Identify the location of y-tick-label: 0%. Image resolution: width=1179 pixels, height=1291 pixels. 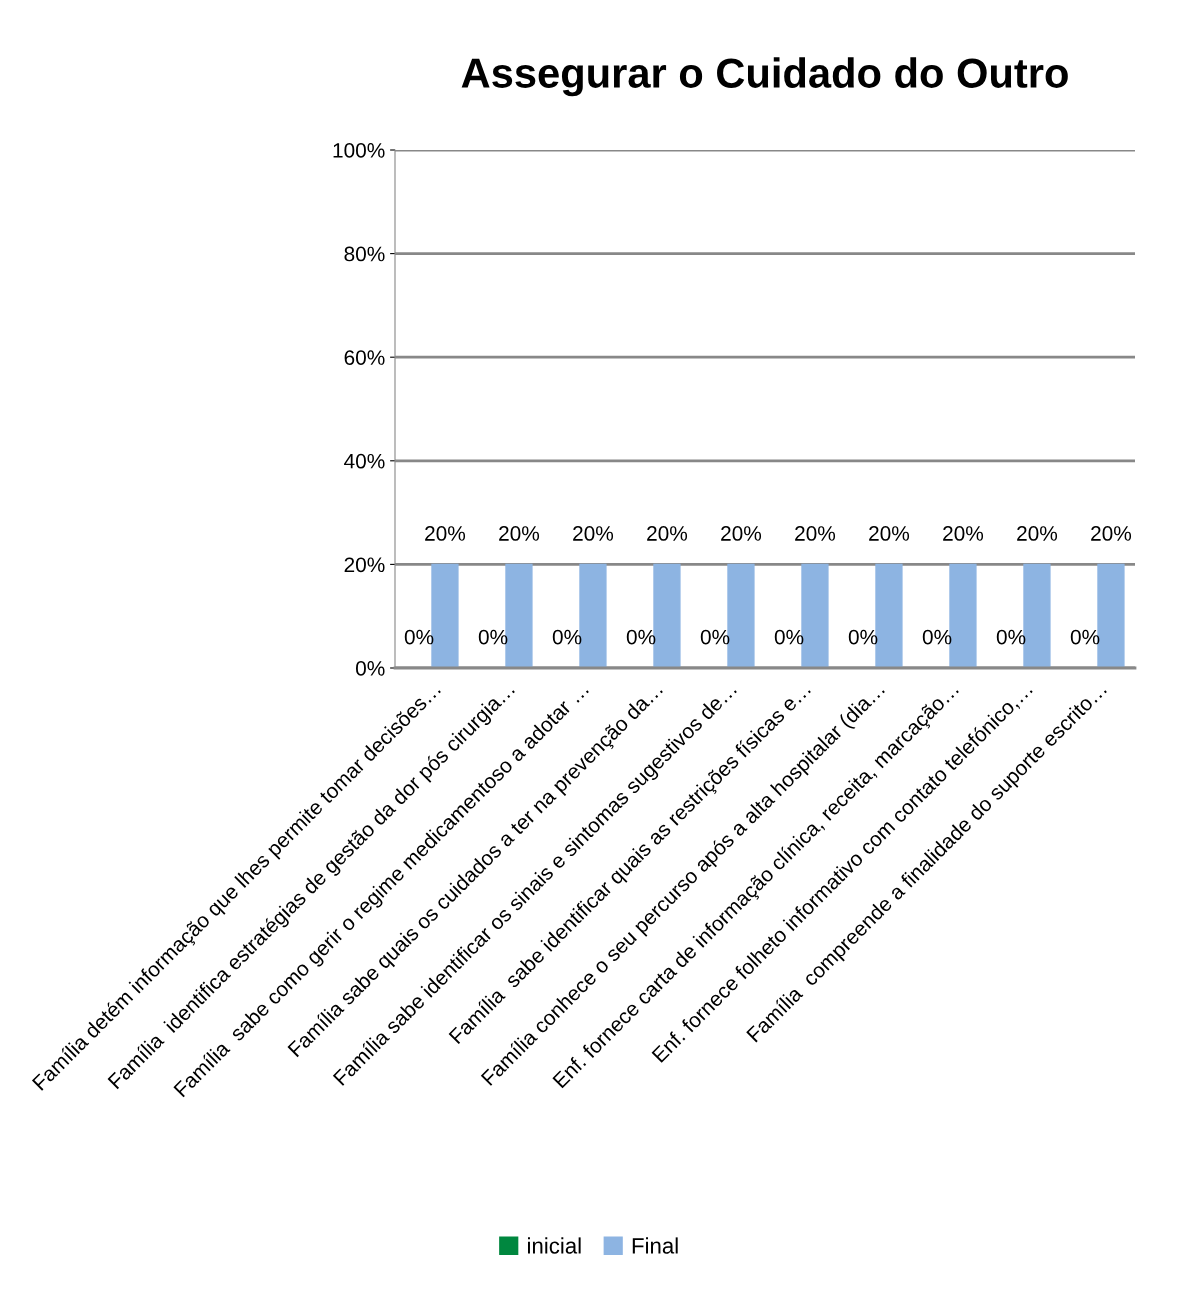
(370, 668).